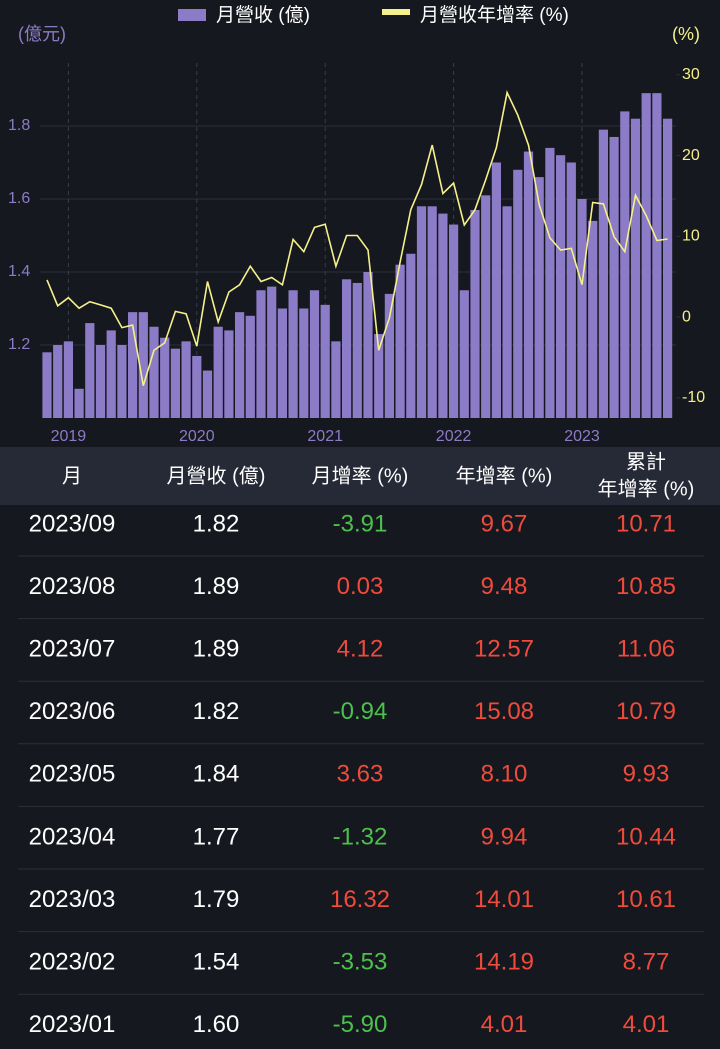 The height and width of the screenshot is (1049, 720). Describe the element at coordinates (686, 34) in the screenshot. I see `y2-unit: (%)` at that location.